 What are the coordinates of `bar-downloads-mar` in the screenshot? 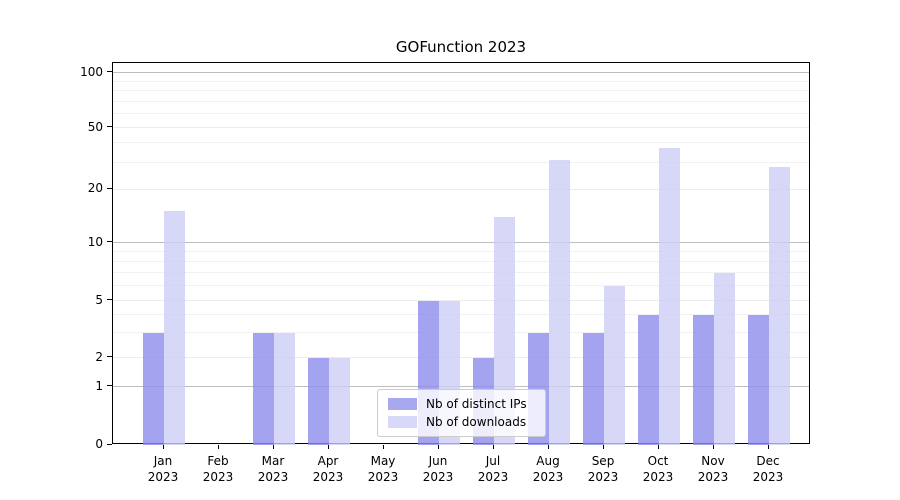 It's located at (284, 388).